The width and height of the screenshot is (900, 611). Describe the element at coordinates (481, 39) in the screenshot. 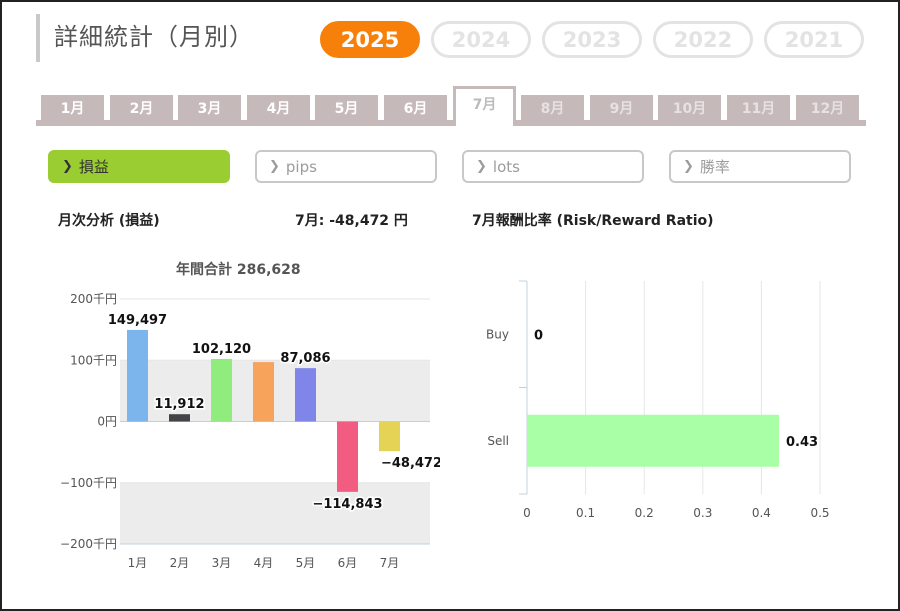

I see `year-button-2024: 2024` at that location.